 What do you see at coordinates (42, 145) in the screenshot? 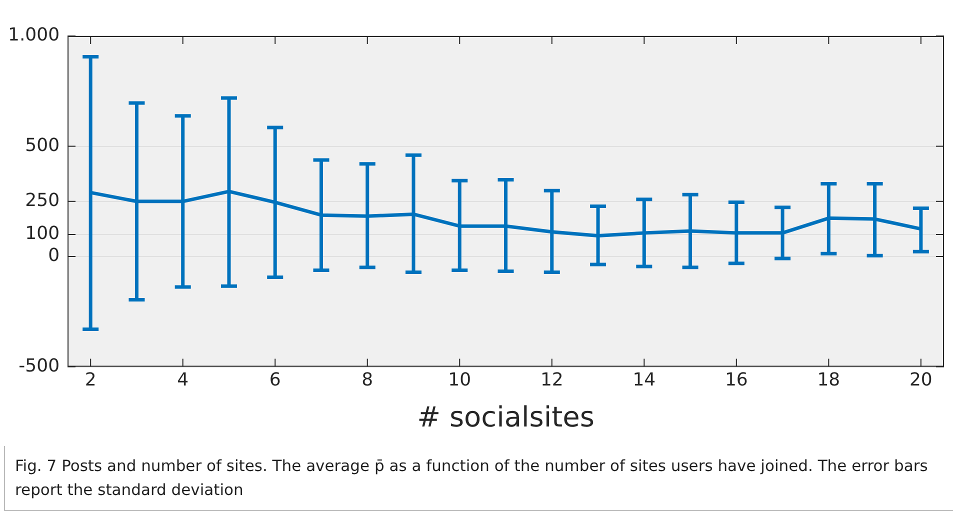
I see `y-tick-label: 500` at bounding box center [42, 145].